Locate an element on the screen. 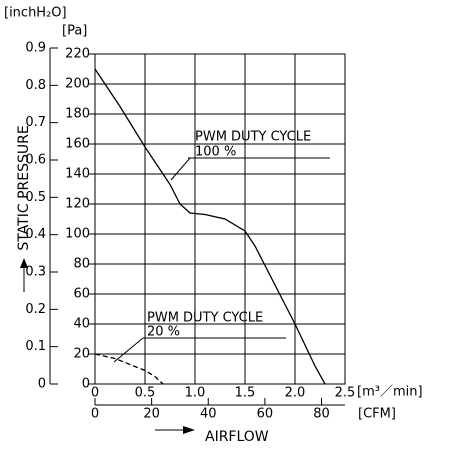  x-arrow-head is located at coordinates (189, 430).